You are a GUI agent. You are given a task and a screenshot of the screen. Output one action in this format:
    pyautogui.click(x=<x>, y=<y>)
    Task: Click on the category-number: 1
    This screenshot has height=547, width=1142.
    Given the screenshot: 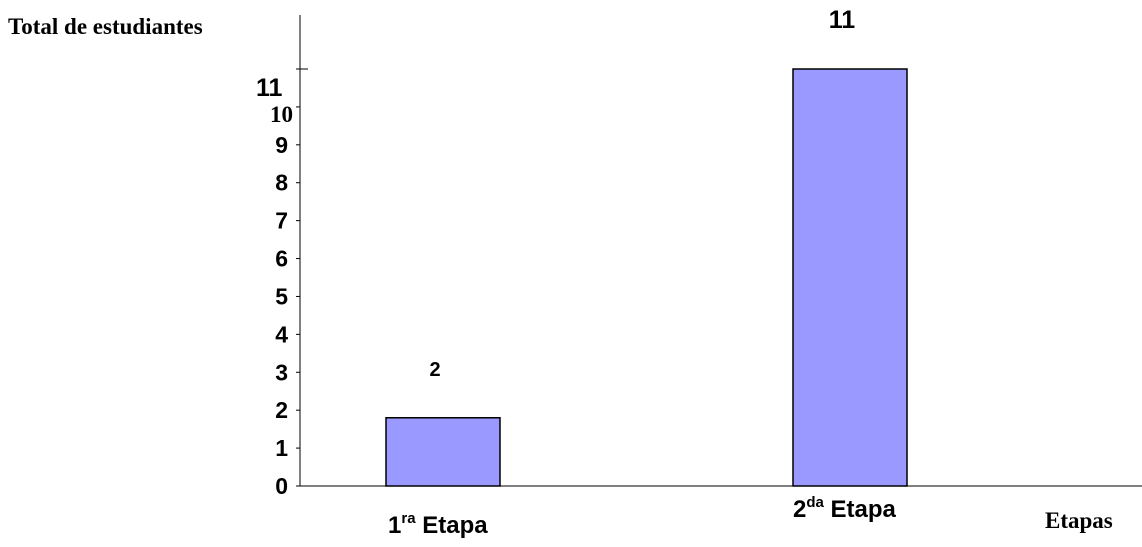 What is the action you would take?
    pyautogui.click(x=394, y=525)
    